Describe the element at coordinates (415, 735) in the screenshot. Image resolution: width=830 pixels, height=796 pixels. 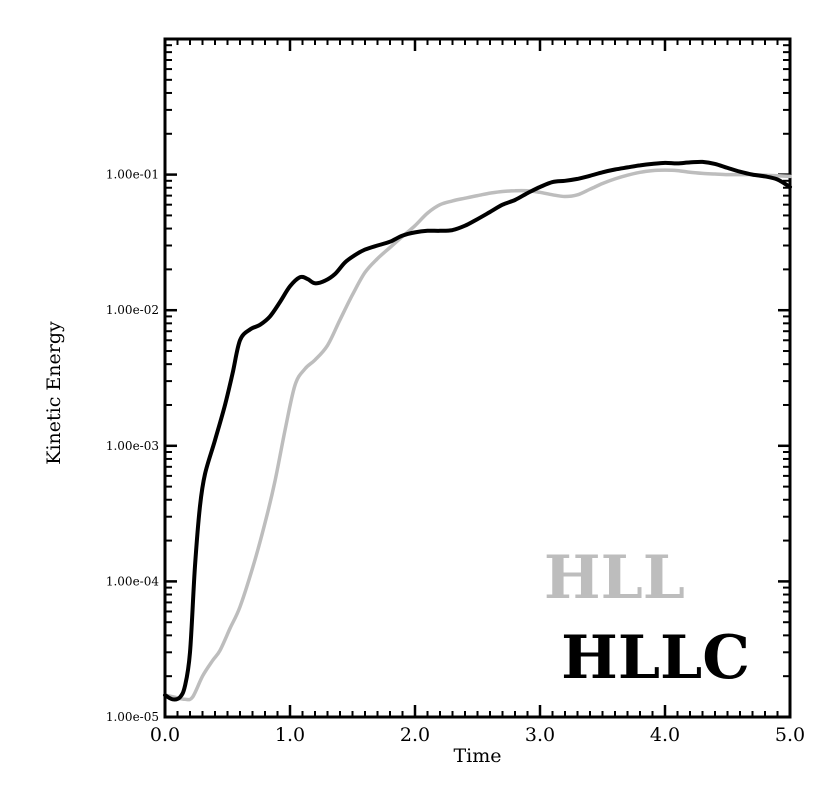
I see `x-tick-label: 2.0` at that location.